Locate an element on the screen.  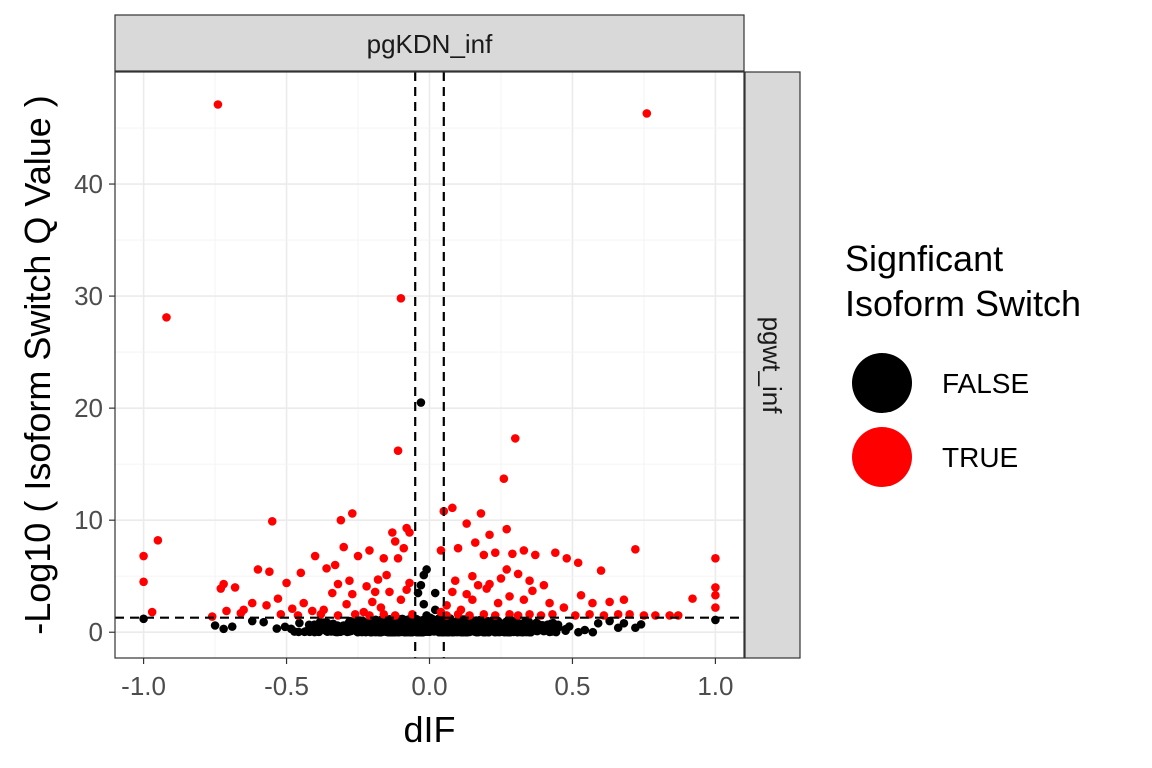
legend-key-false is located at coordinates (882, 383).